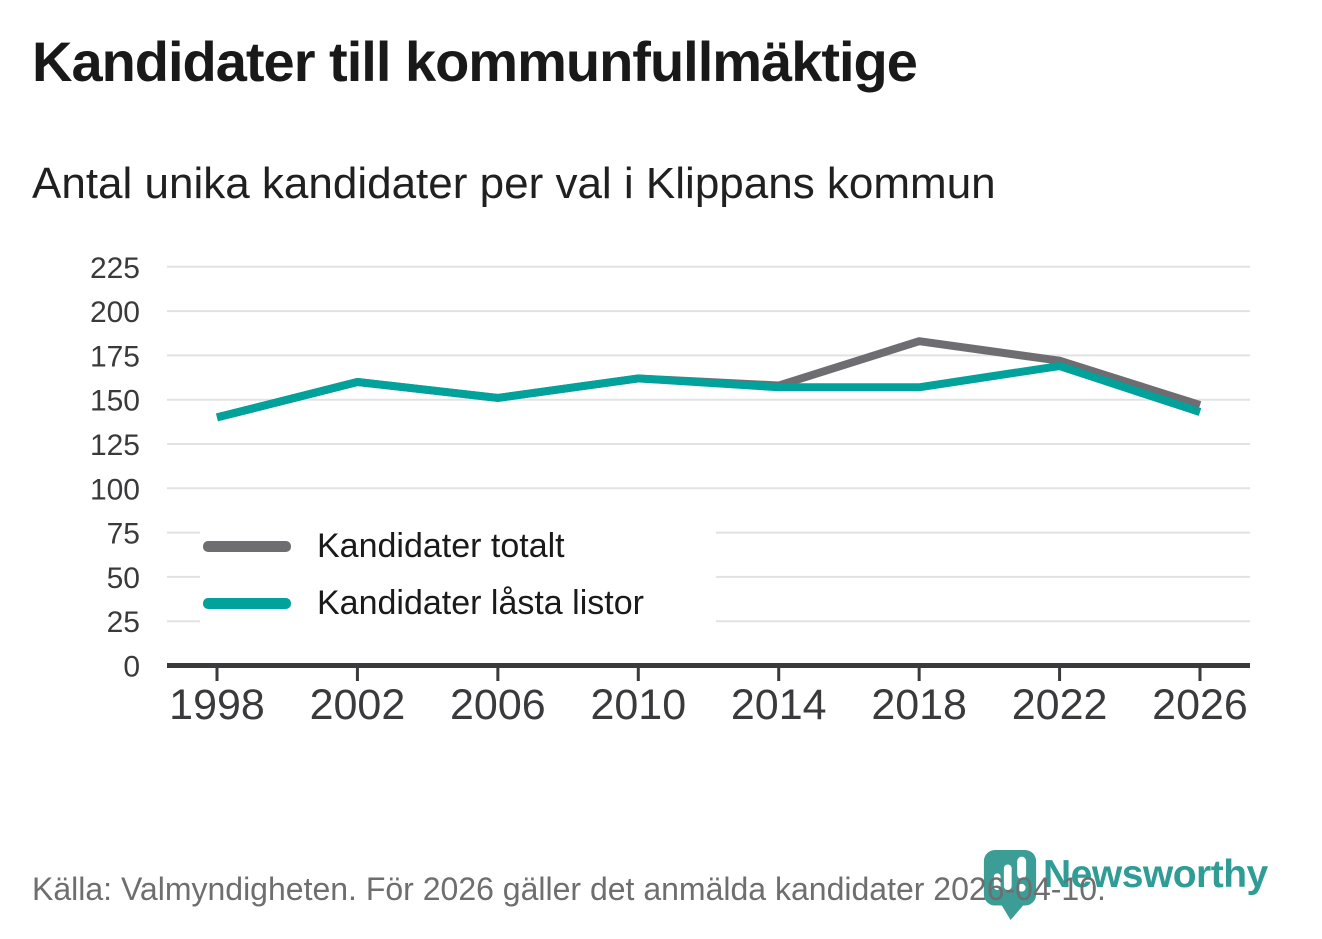  Describe the element at coordinates (123, 578) in the screenshot. I see `y-axis-label: 50` at that location.